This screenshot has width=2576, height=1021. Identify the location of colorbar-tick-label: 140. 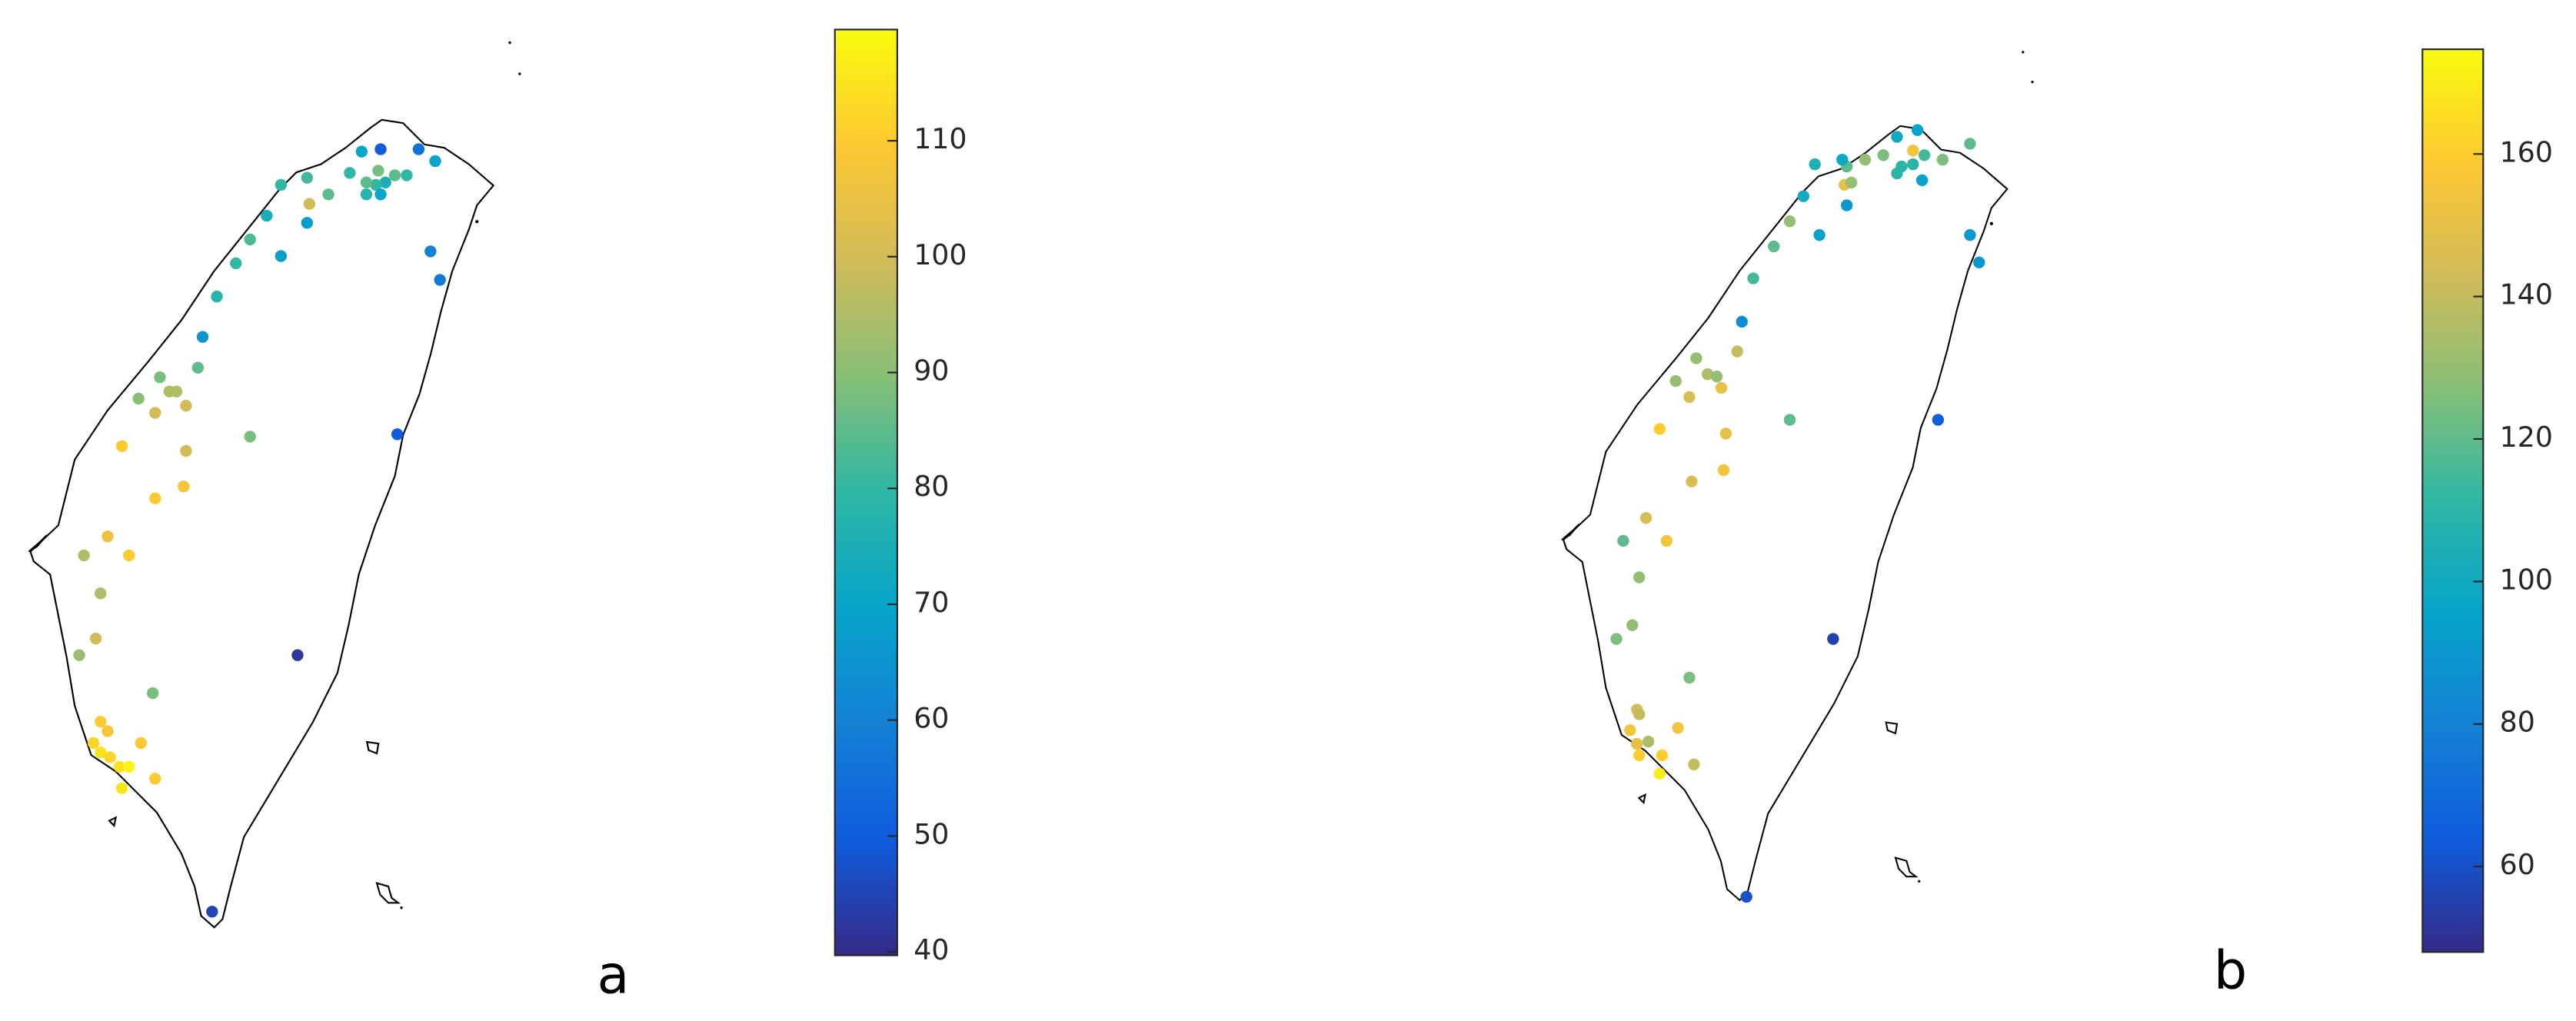
(2526, 294).